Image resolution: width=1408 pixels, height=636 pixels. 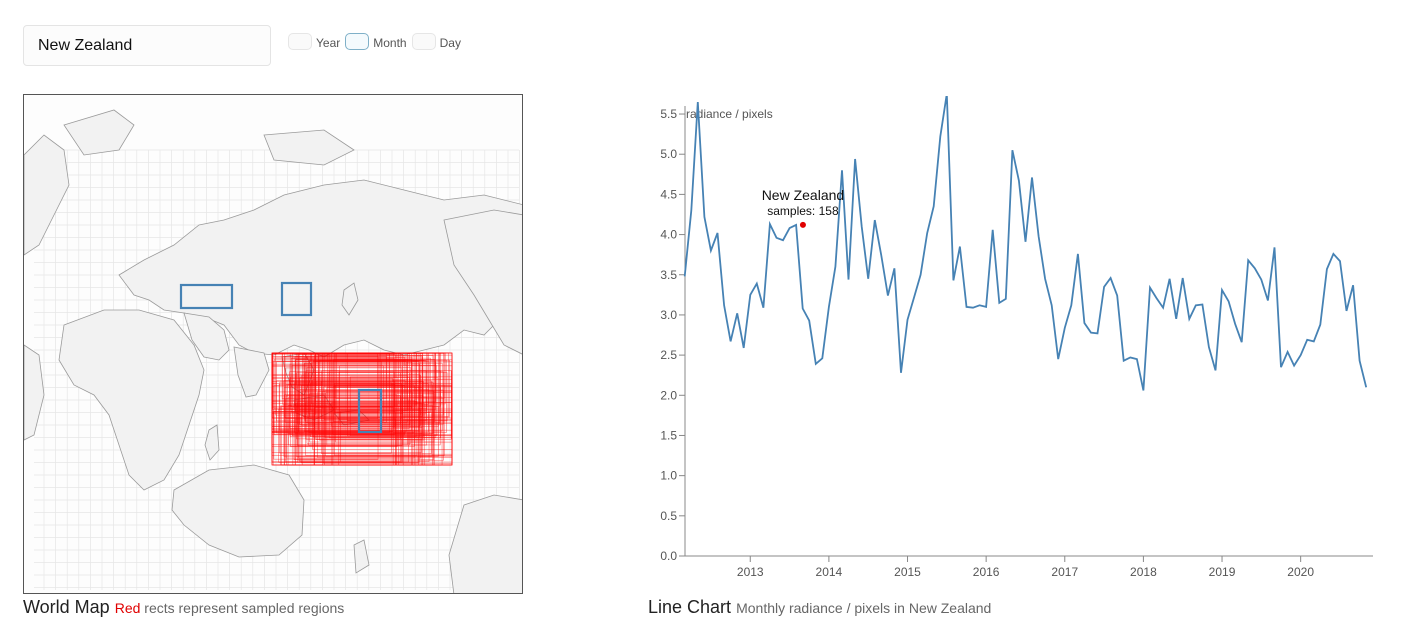 I want to click on granularity-year-option: Year, so click(x=314, y=41).